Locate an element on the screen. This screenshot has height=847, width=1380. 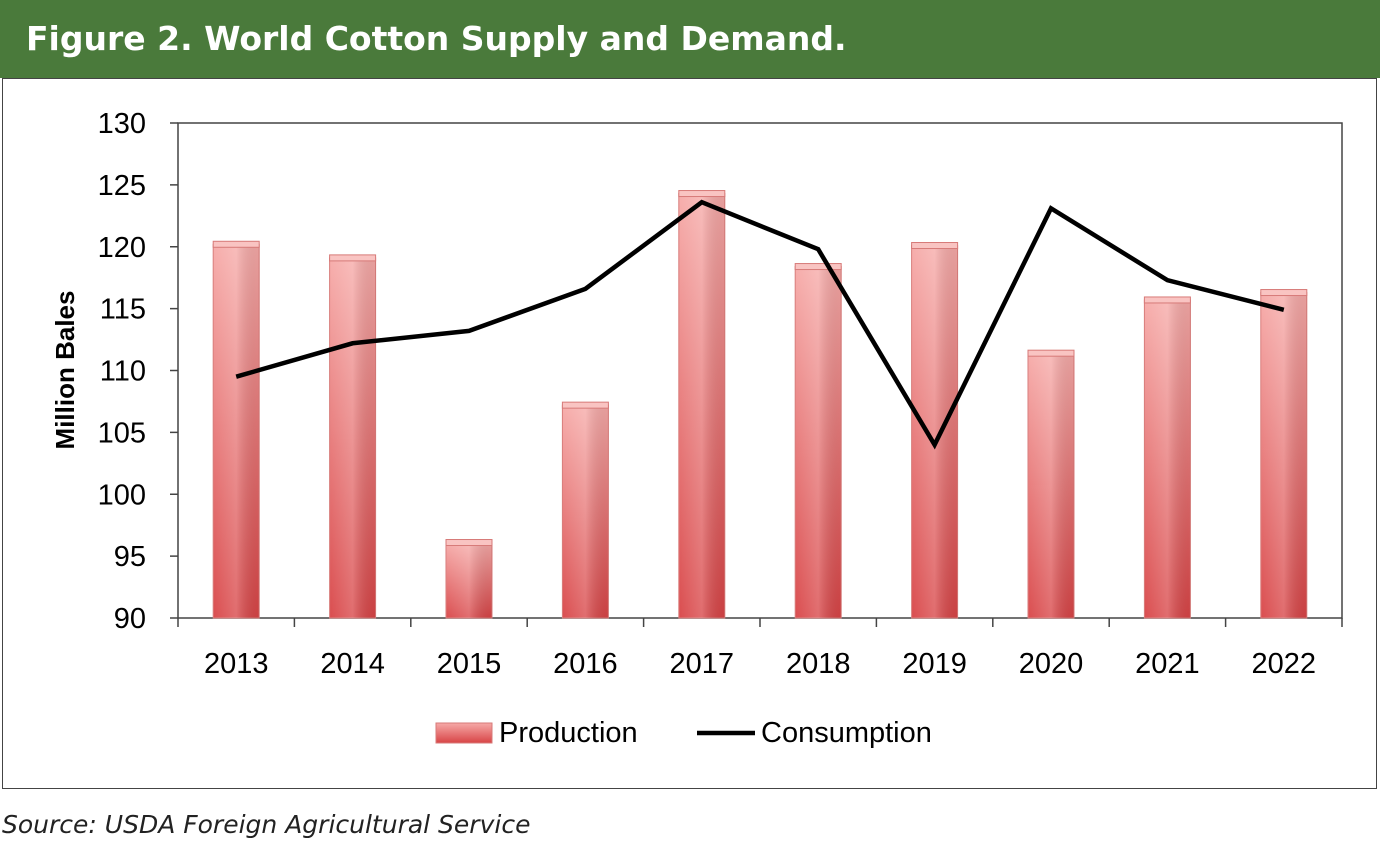
y-tick-label: 120 is located at coordinates (122, 248).